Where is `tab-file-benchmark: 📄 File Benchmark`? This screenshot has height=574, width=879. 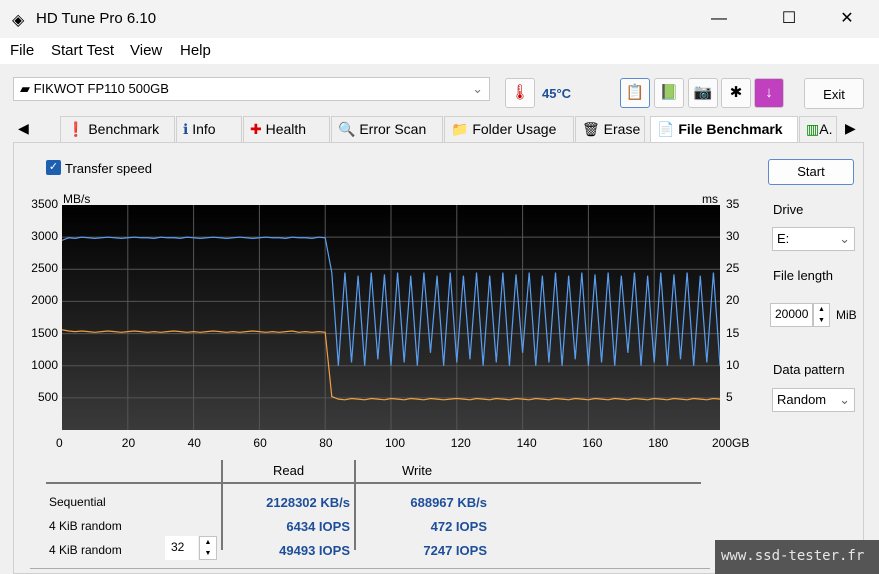
tab-file-benchmark: 📄 File Benchmark is located at coordinates (724, 129).